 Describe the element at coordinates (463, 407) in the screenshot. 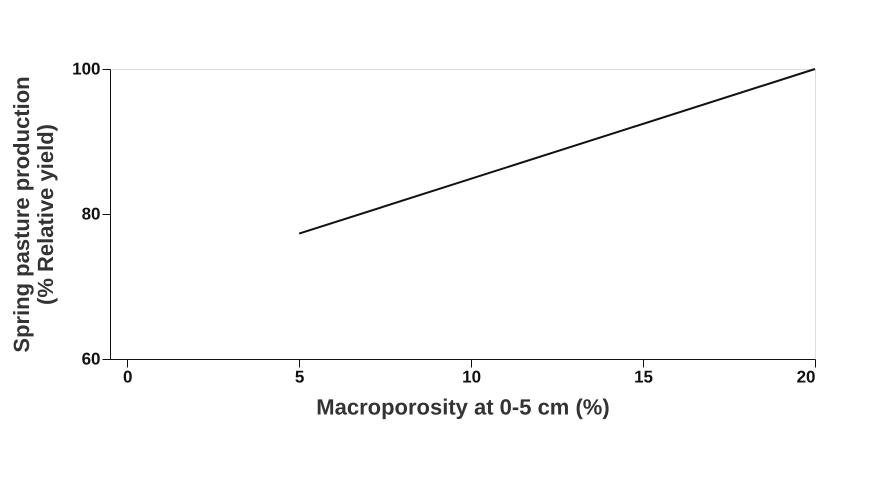

I see `x-axis-title: Macroporosity at 0-5 cm (%)` at that location.